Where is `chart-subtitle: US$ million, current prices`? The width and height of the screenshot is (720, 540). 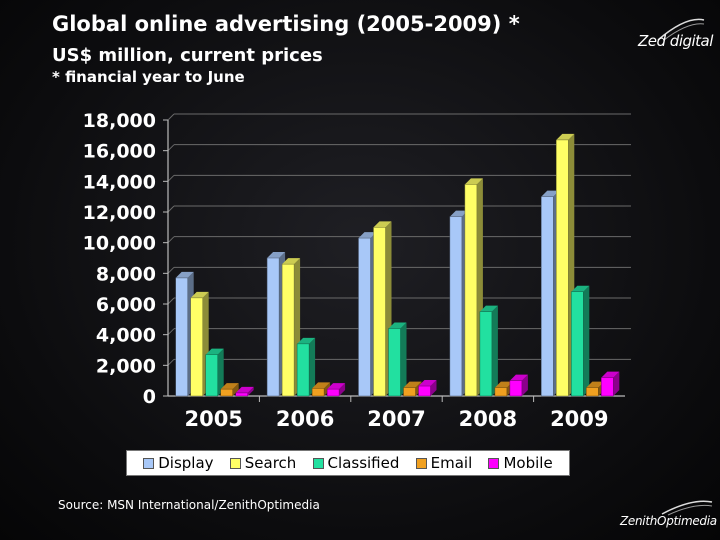
chart-subtitle: US$ million, current prices is located at coordinates (187, 55).